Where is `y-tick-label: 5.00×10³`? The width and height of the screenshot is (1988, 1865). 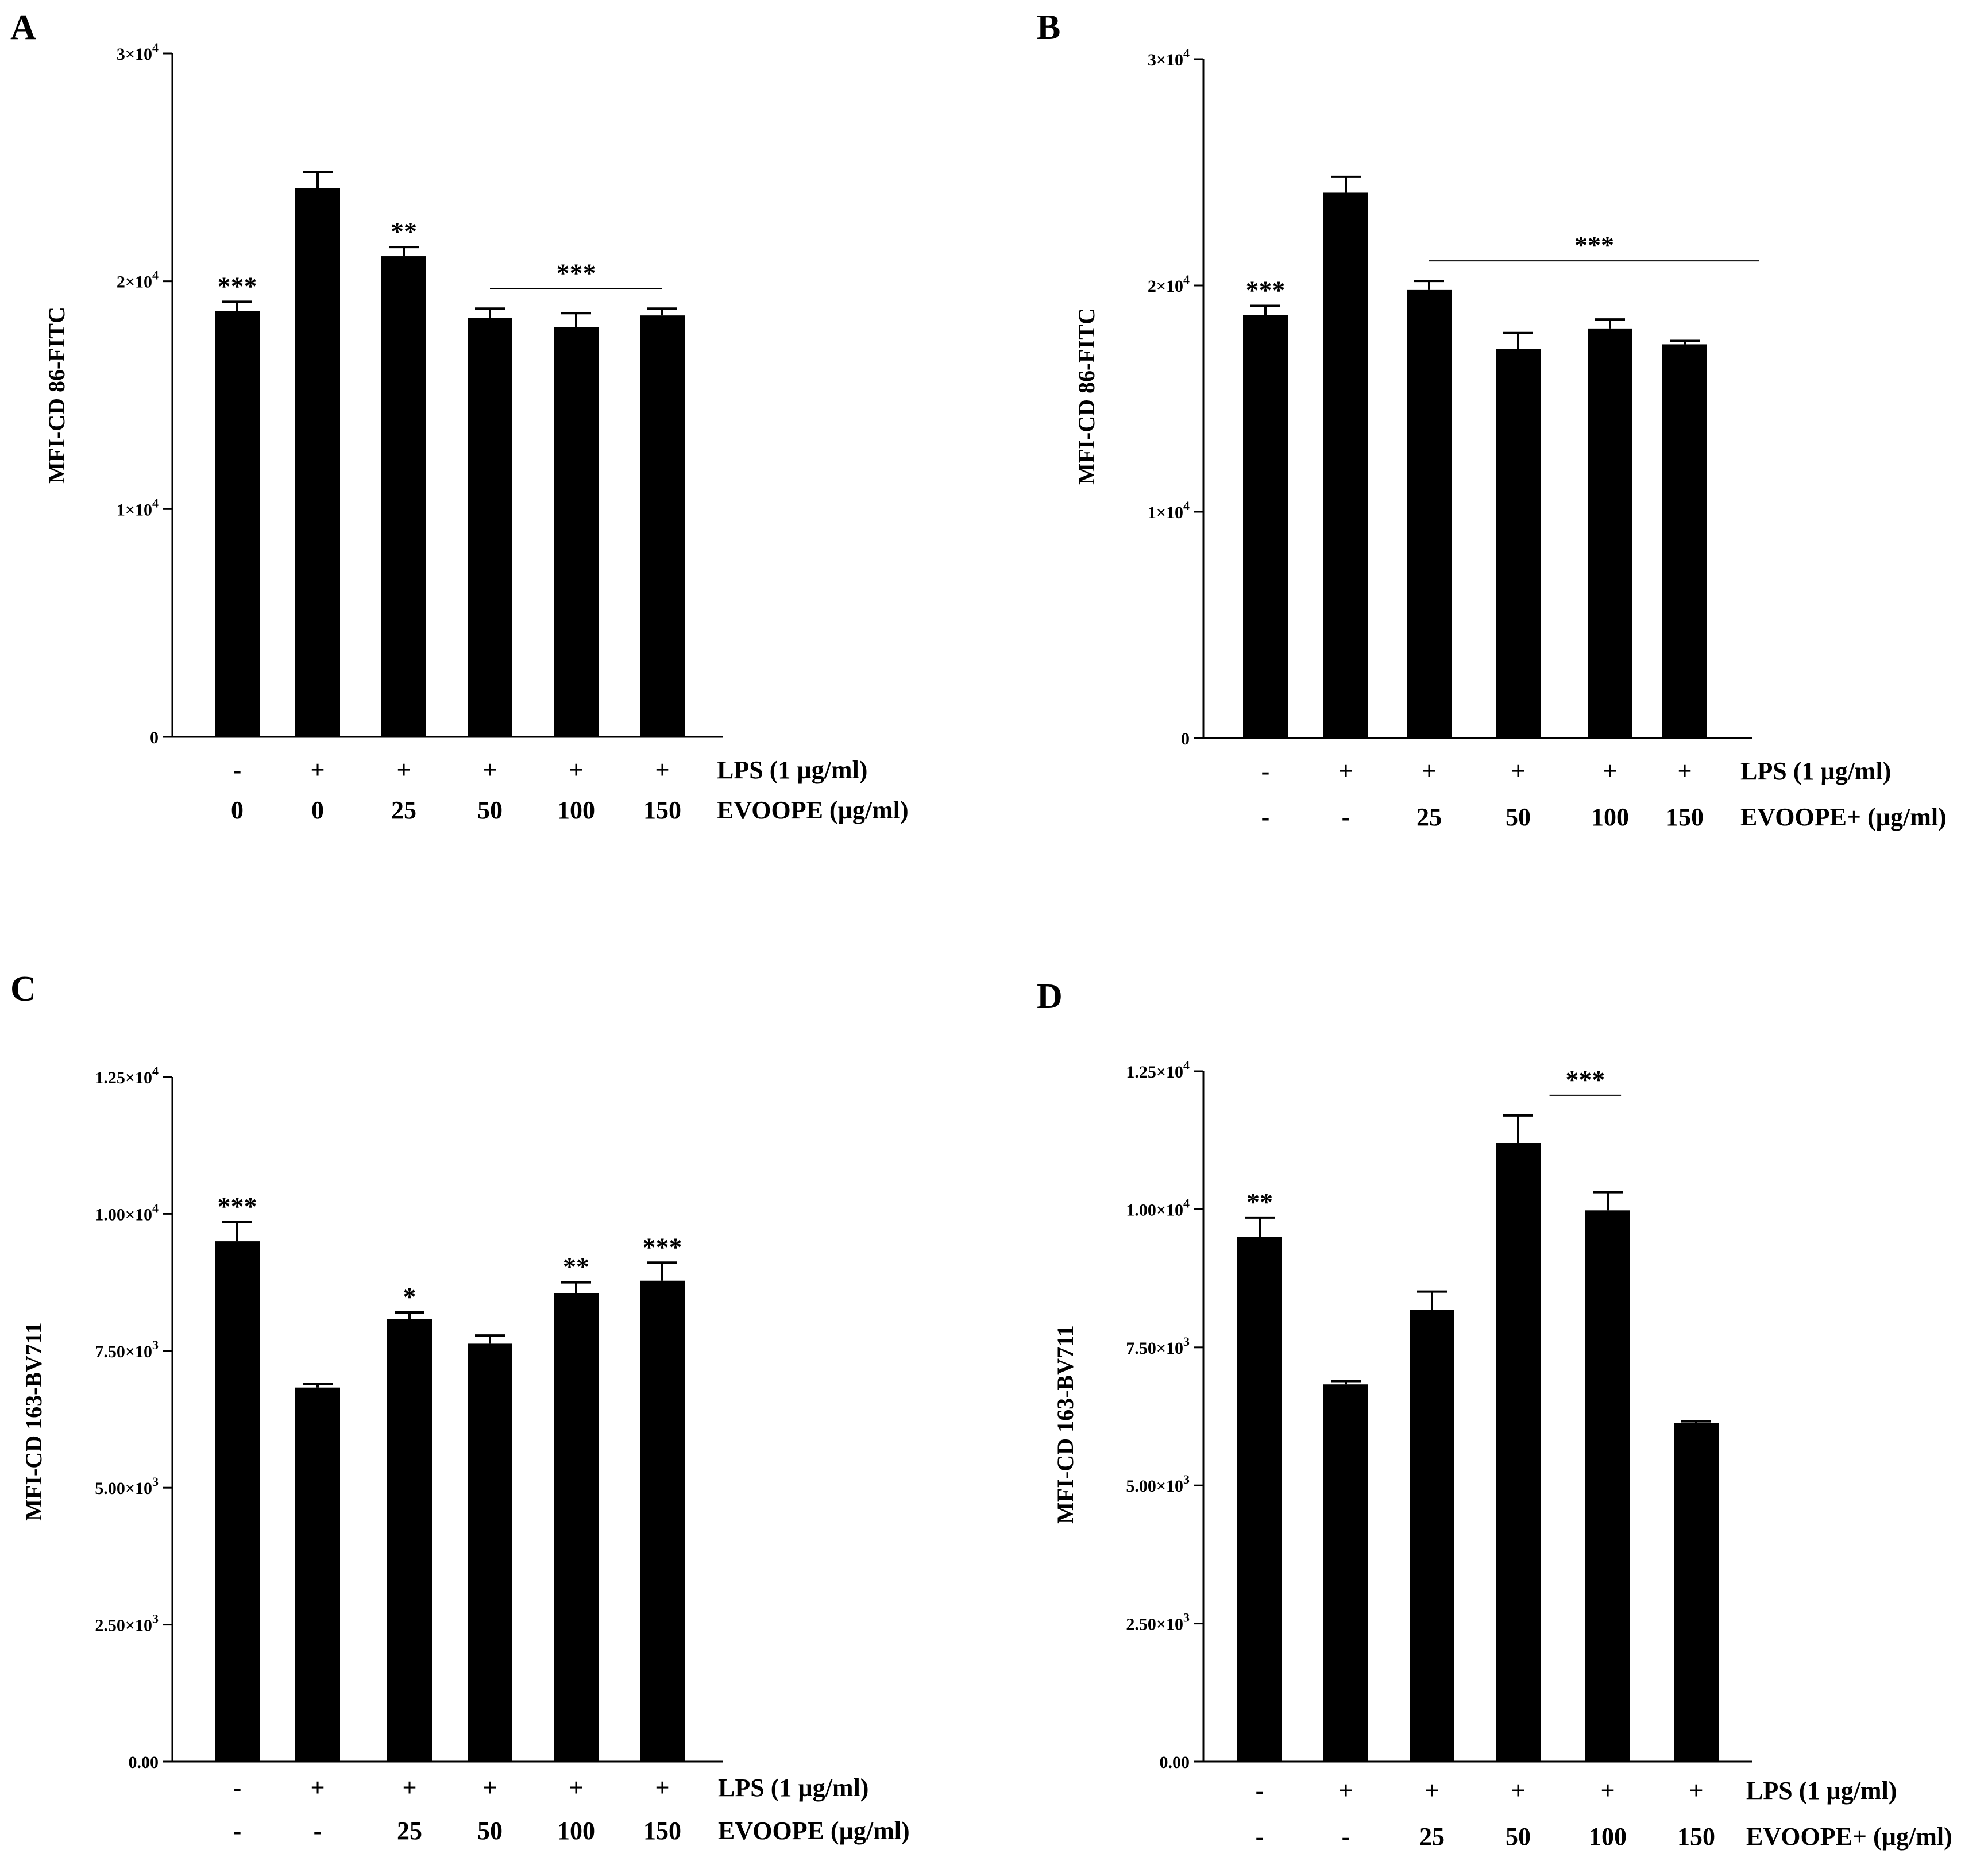
y-tick-label: 5.00×10³ is located at coordinates (1158, 1484).